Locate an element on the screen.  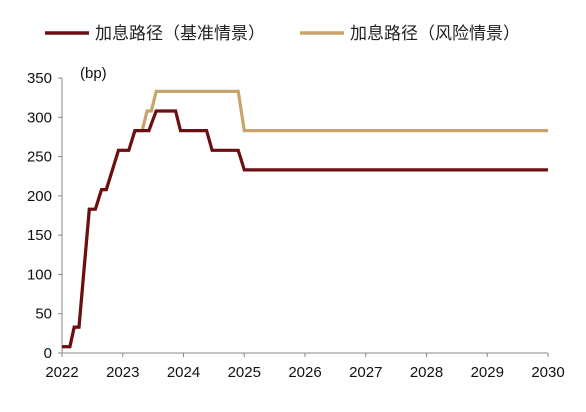
y-tick-label: 250 is located at coordinates (39, 157).